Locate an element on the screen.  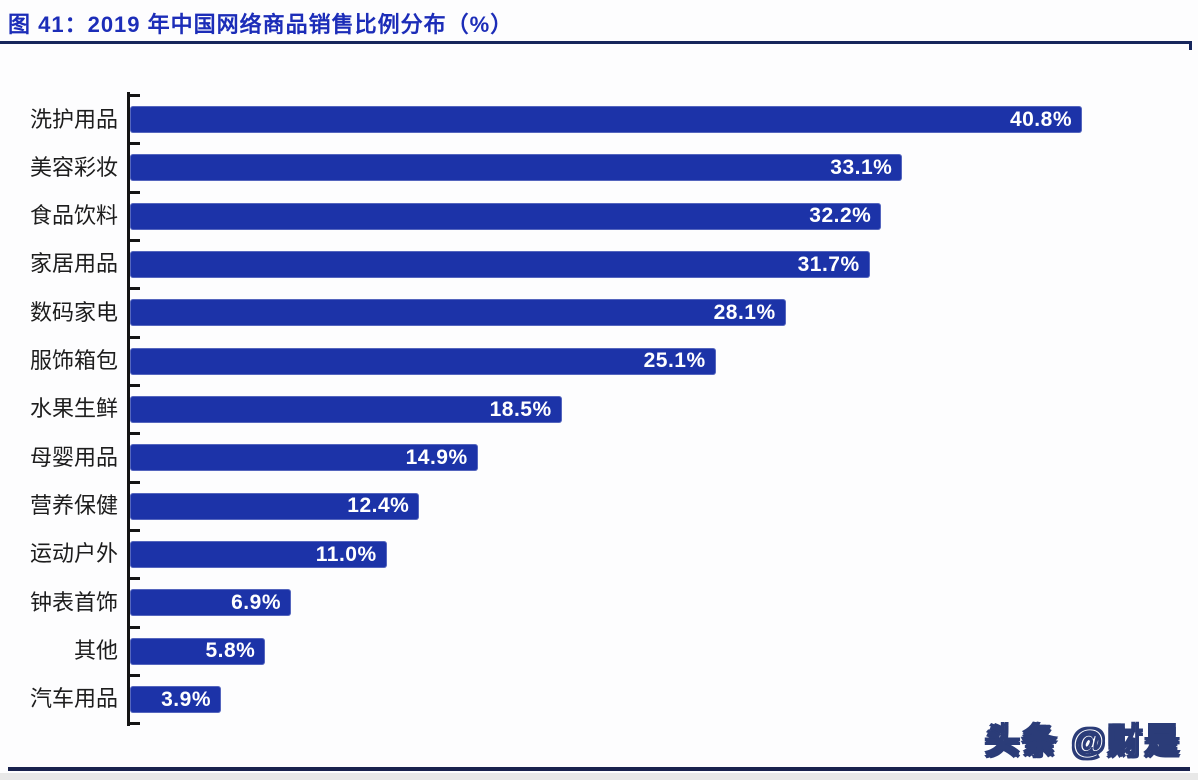
title-divider-end-serif is located at coordinates (1190, 45).